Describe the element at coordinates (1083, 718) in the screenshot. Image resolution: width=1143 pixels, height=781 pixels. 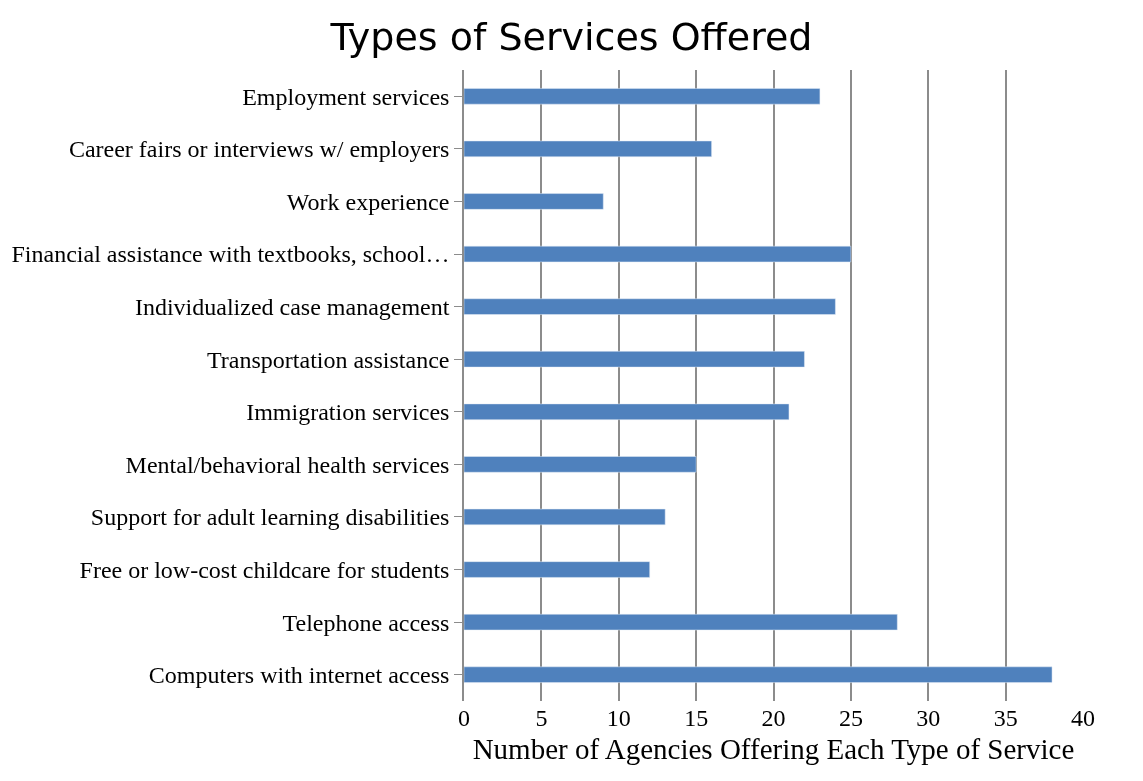
I see `x-tick-label: 40` at that location.